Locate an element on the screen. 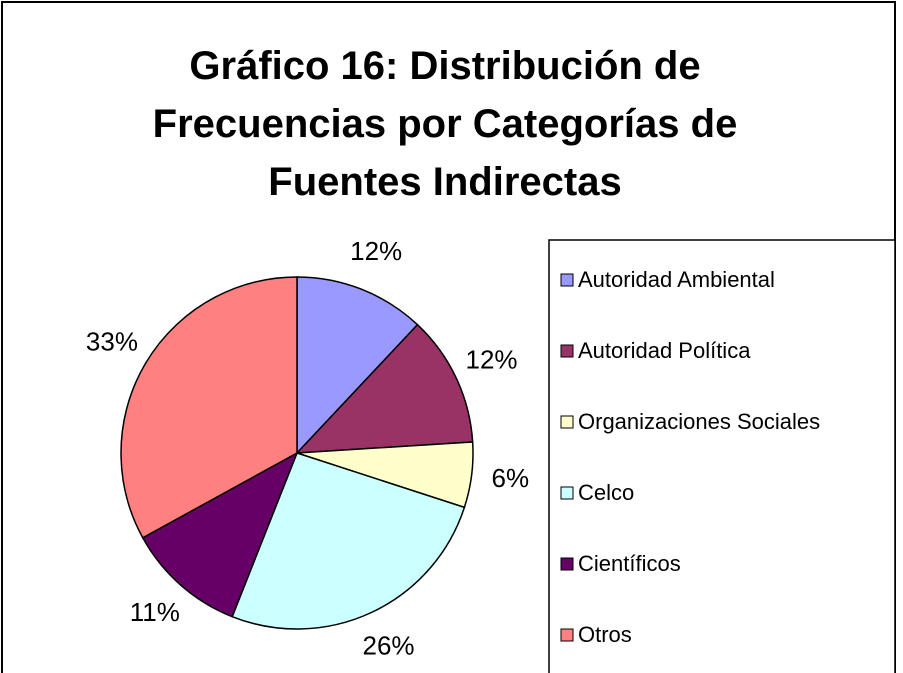 Image resolution: width=903 pixels, height=673 pixels. legend-label: Organizaciones Sociales is located at coordinates (699, 421).